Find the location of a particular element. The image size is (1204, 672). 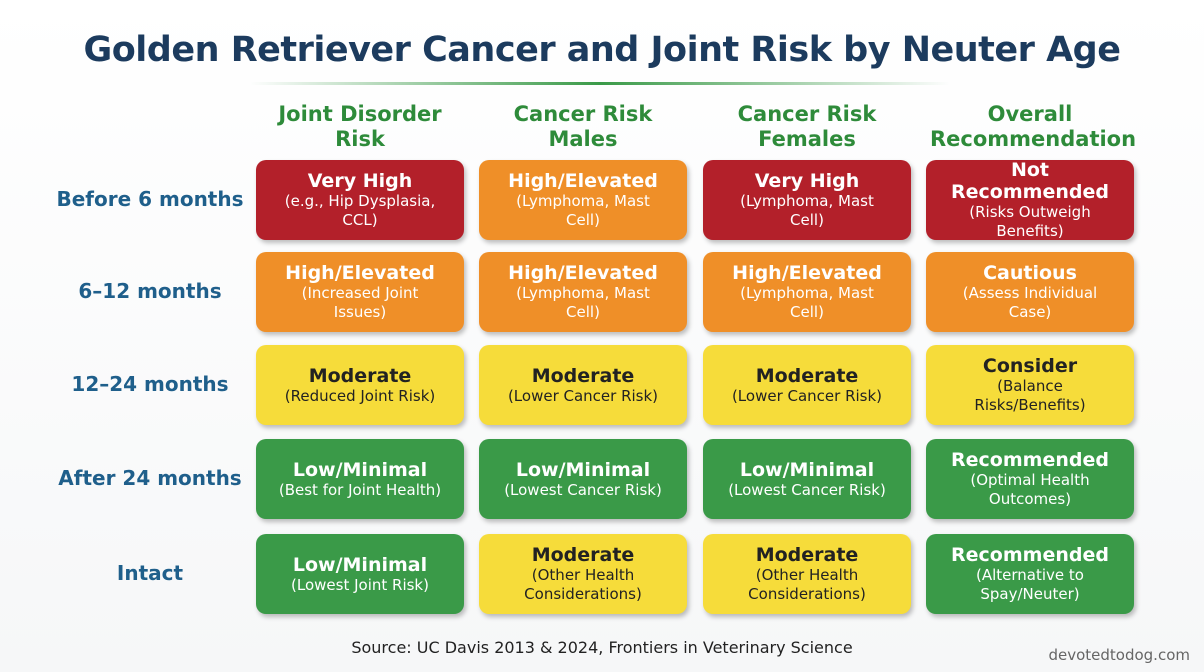

cell-note: (Best for Joint Health) is located at coordinates (360, 489).